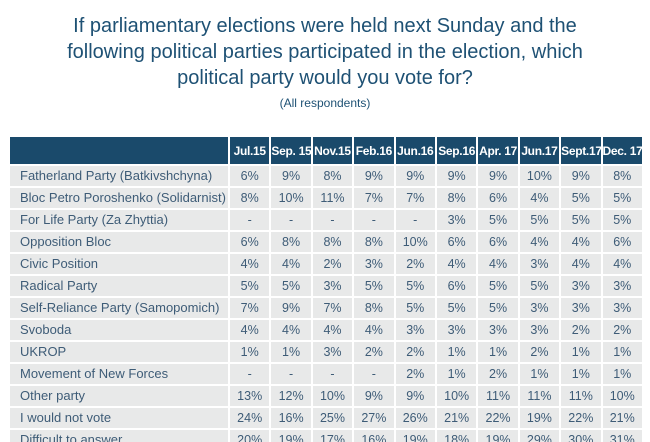  Describe the element at coordinates (119, 220) in the screenshot. I see `party-name-cell: For Life Party (Za Zhyttia)` at that location.